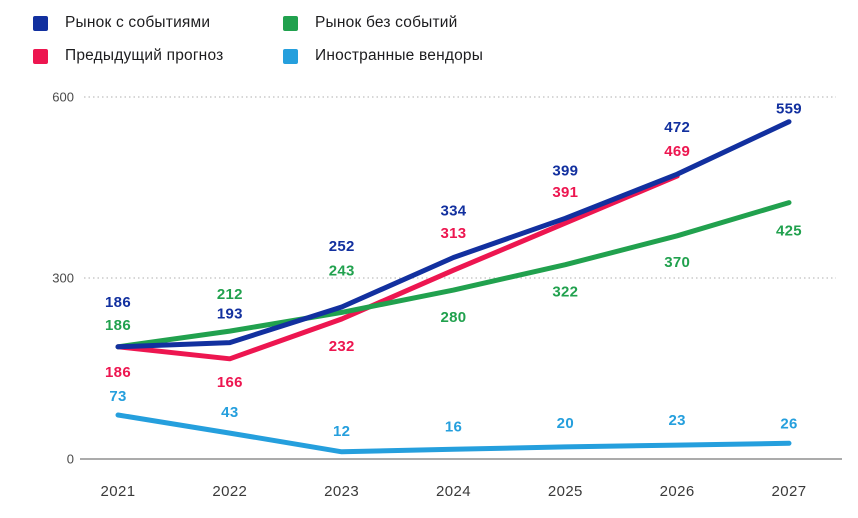 This screenshot has height=518, width=858. Describe the element at coordinates (342, 346) in the screenshot. I see `value-label: 232` at that location.